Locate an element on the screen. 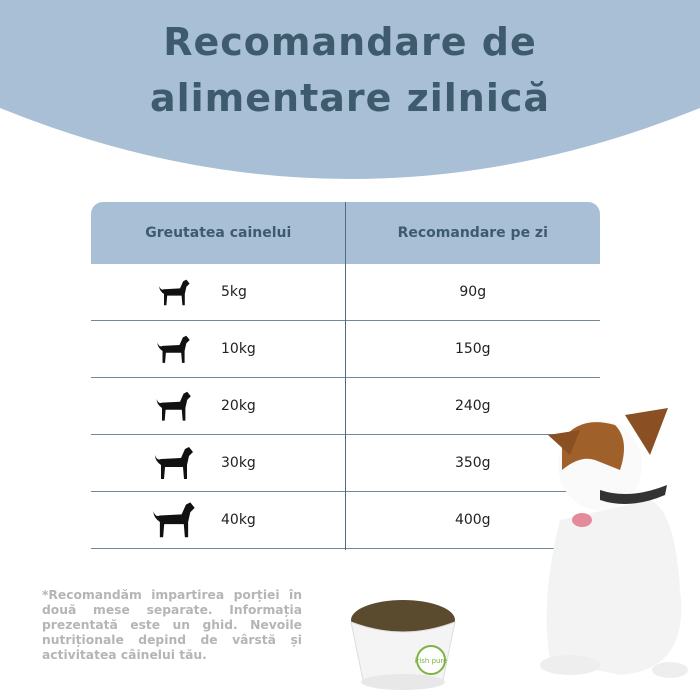 This screenshot has height=700, width=700. weight-cell: 5kg is located at coordinates (218, 292).